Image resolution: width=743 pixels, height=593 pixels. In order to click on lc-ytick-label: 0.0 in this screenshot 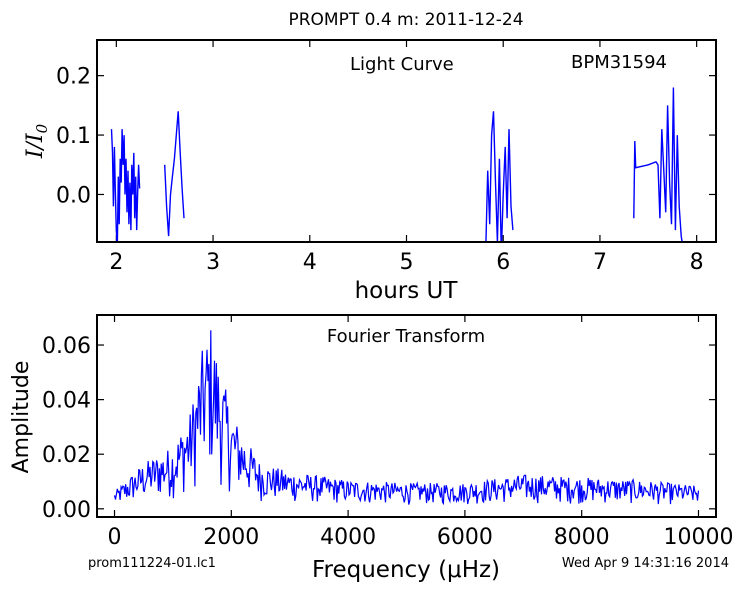, I will do `click(73, 195)`.